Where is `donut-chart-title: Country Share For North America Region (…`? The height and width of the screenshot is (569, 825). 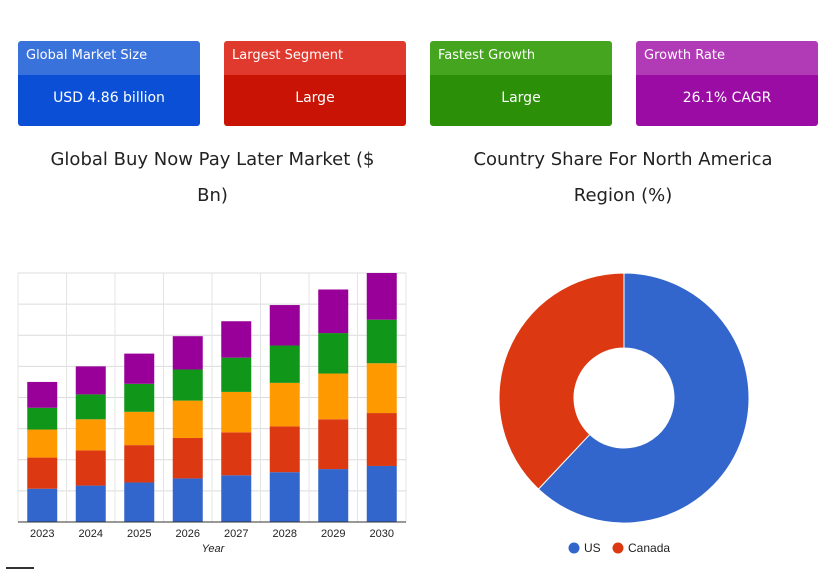
donut-chart-title: Country Share For North America Region (… is located at coordinates (623, 177).